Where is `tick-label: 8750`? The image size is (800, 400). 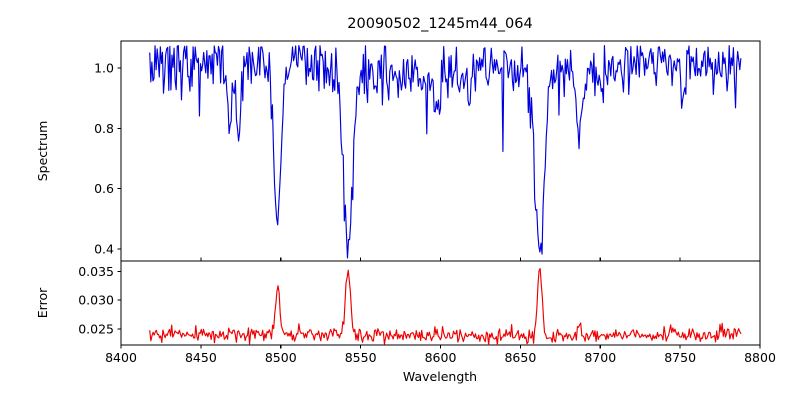
tick-label: 8750 is located at coordinates (680, 357).